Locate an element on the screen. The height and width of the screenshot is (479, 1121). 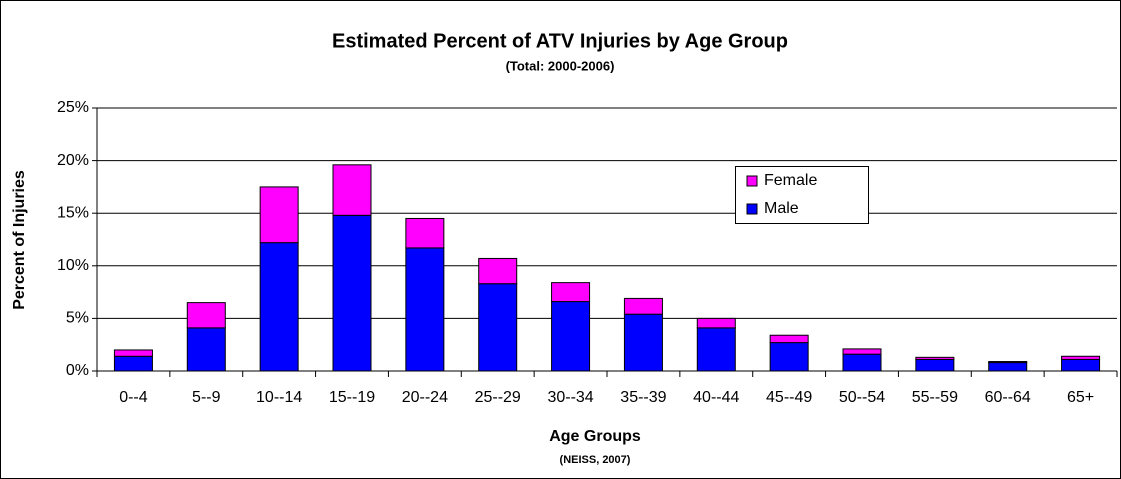
x-tick-label: 10--14 is located at coordinates (279, 397).